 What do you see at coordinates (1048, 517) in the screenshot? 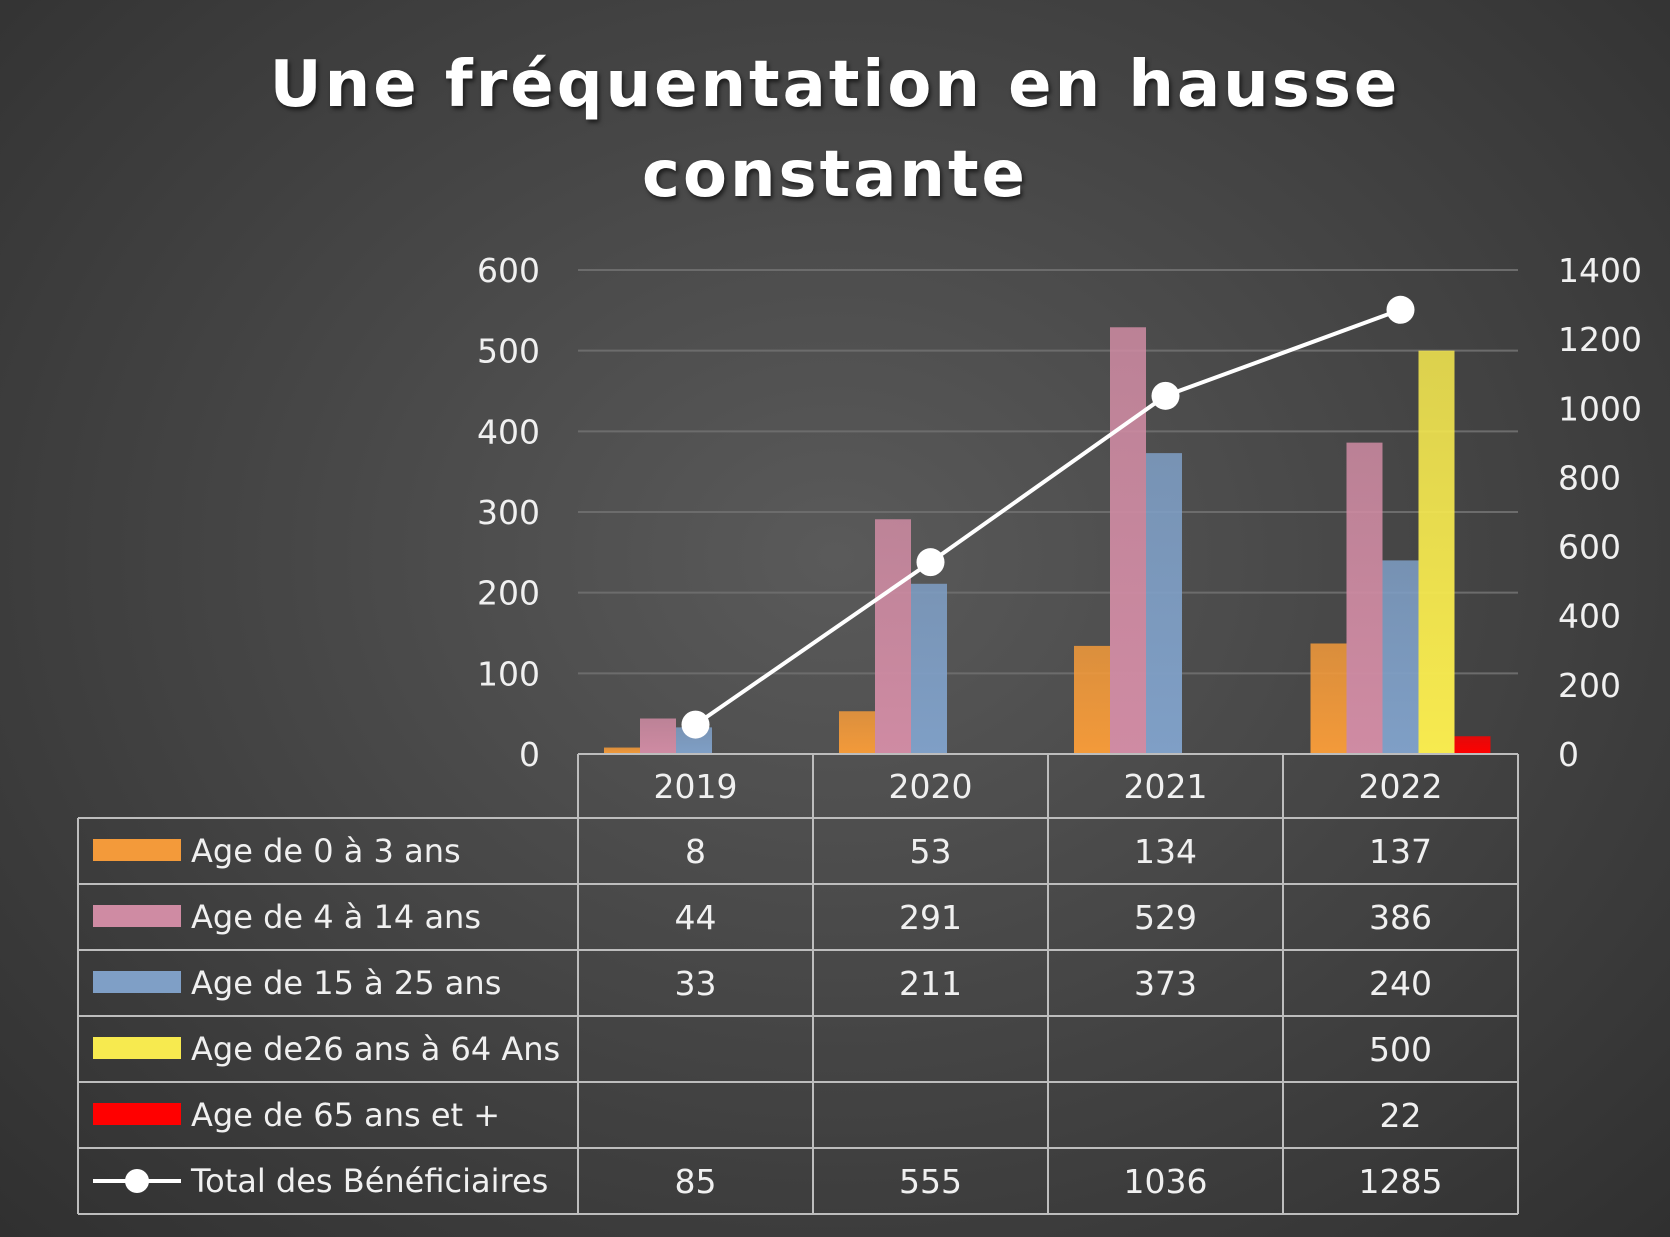
I see `total-line` at bounding box center [1048, 517].